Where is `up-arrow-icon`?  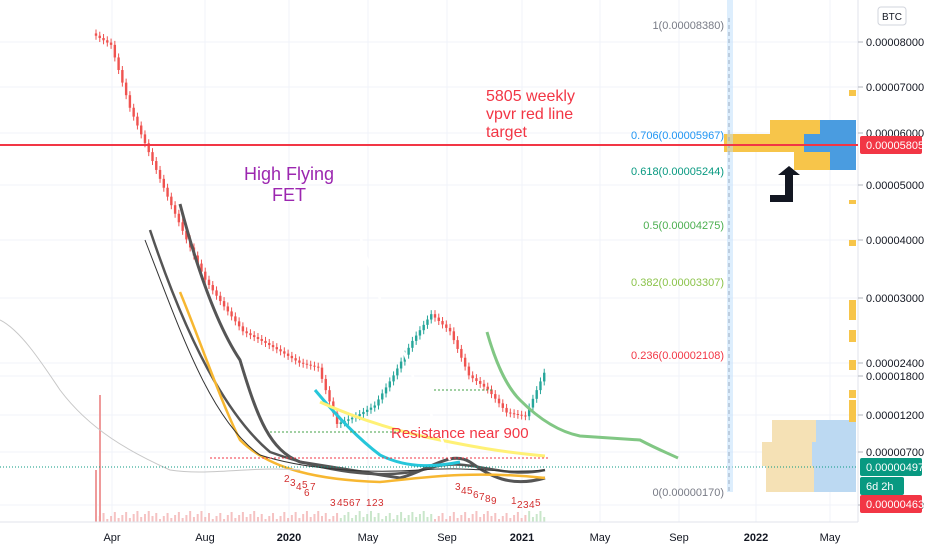
up-arrow-icon is located at coordinates (785, 184).